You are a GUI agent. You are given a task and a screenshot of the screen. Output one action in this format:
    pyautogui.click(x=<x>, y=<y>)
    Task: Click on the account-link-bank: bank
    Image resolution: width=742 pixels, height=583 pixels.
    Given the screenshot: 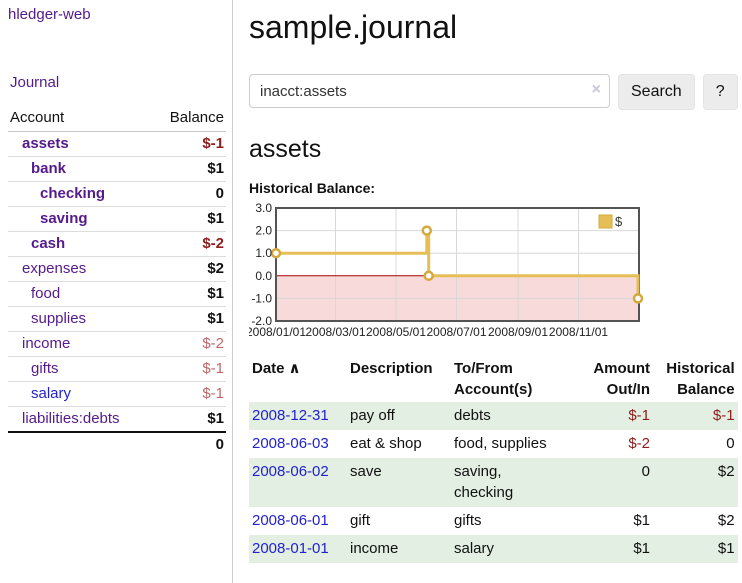 What is the action you would take?
    pyautogui.click(x=49, y=168)
    